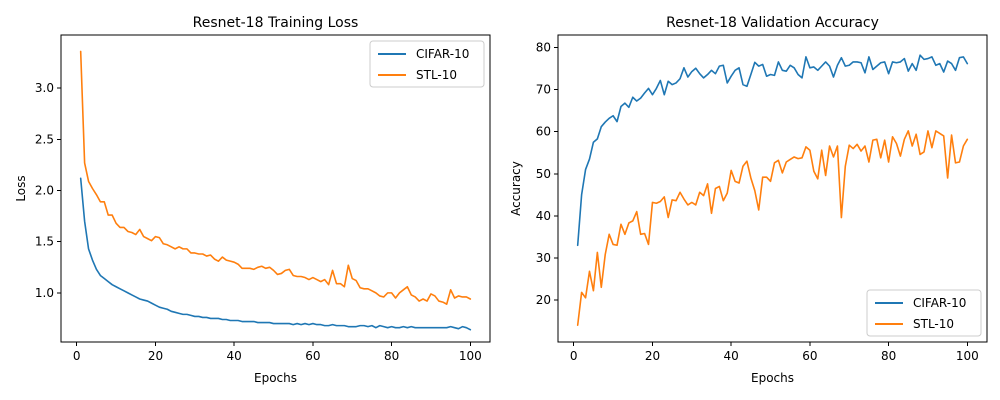  Describe the element at coordinates (44, 88) in the screenshot. I see `y-tick-label: 3.0` at that location.